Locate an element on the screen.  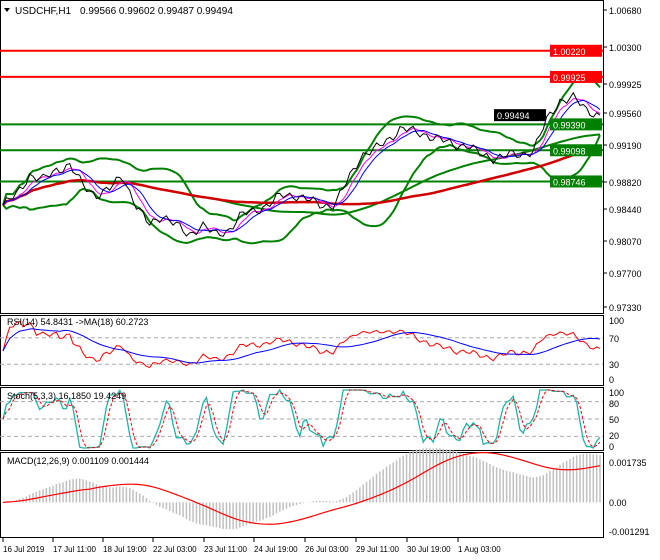
rsi-ma-line is located at coordinates (301, 346).